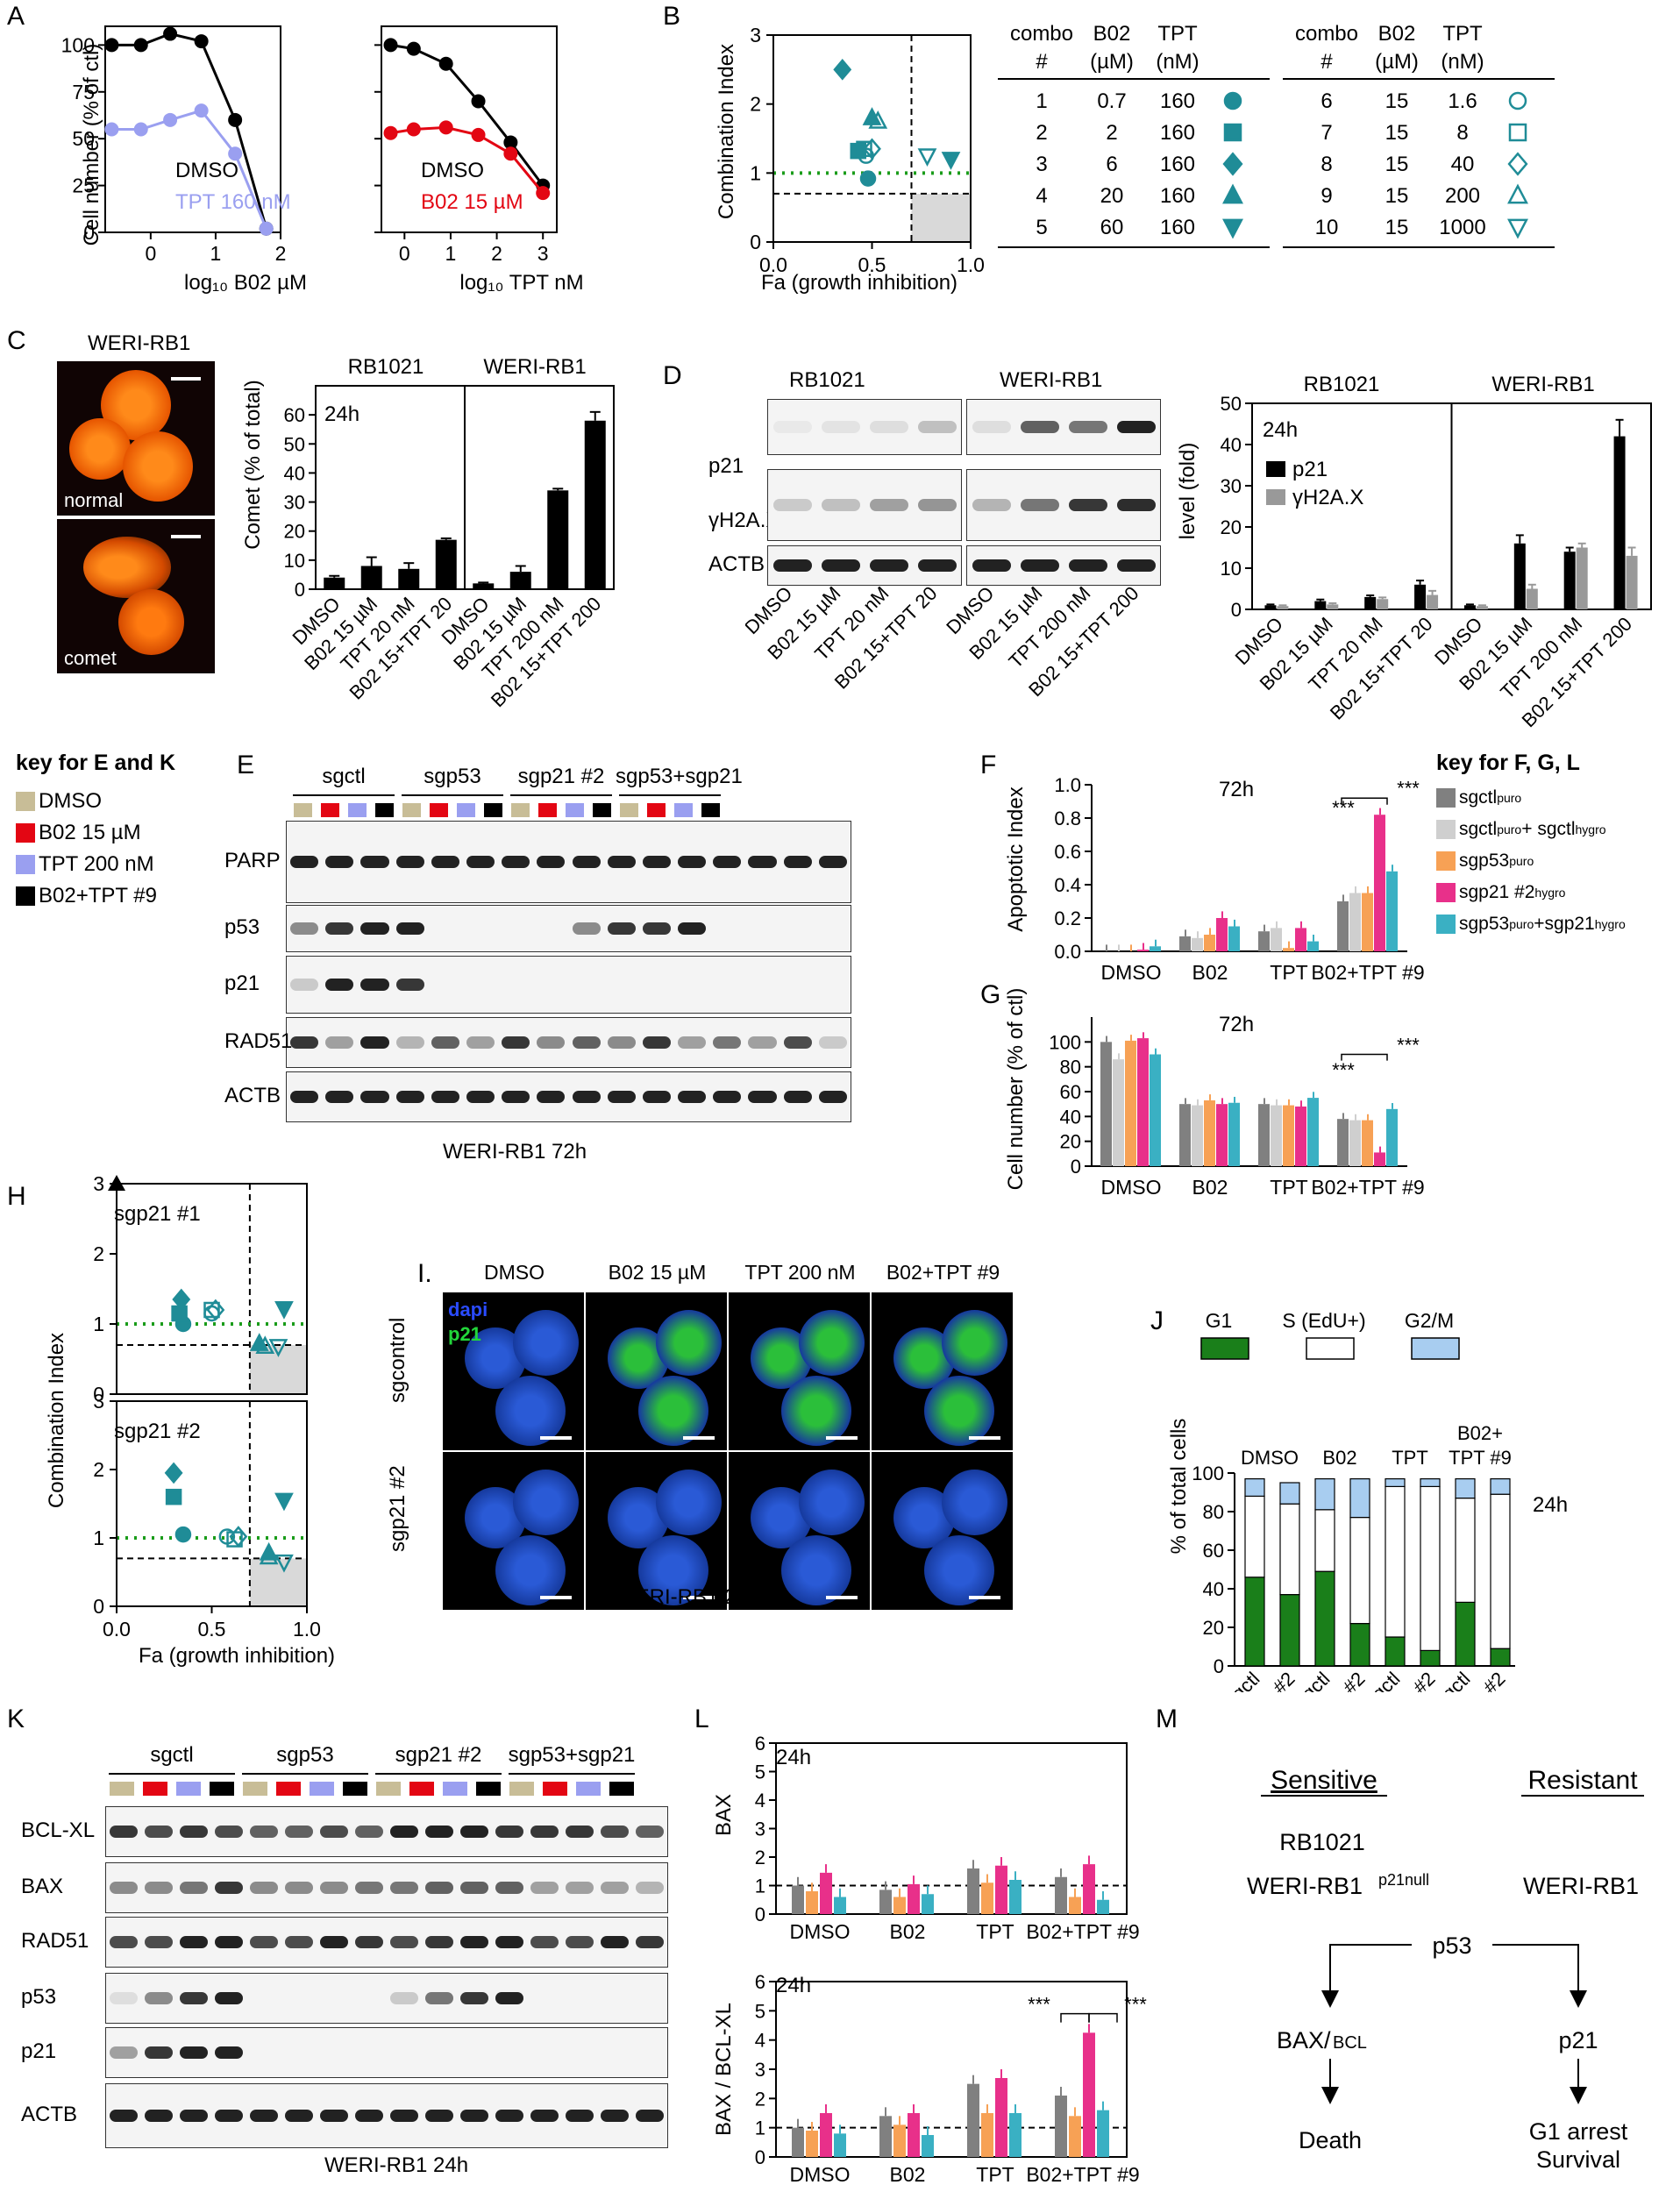  Describe the element at coordinates (397, 1360) in the screenshot. I see `panel-i-row-1: sgcontrol` at that location.